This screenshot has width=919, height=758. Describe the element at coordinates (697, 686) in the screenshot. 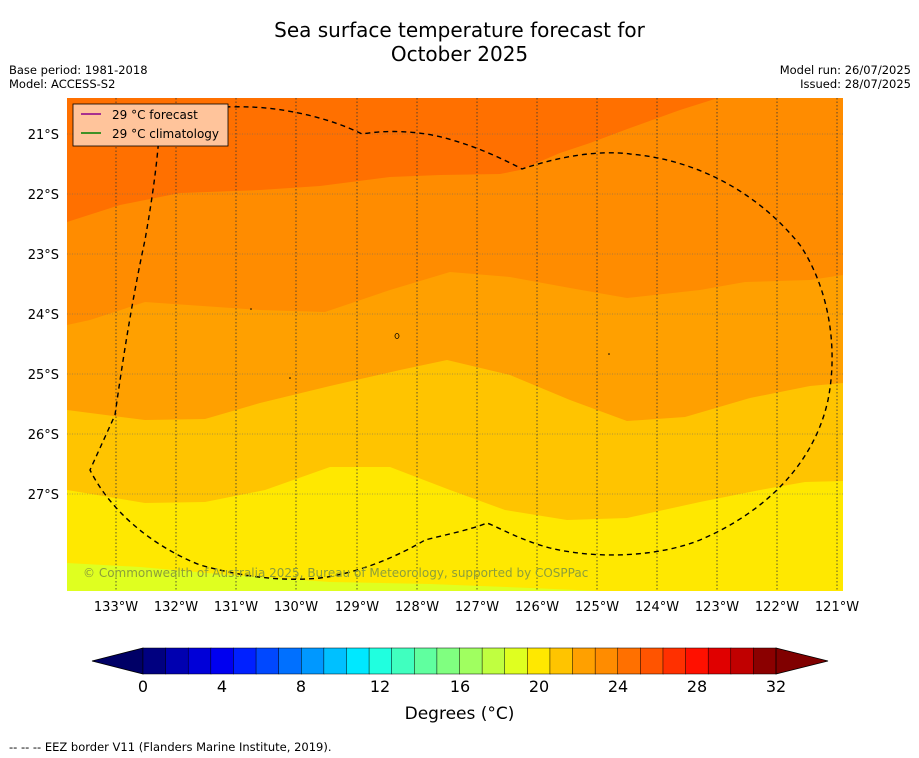

I see `colorbar-tick: 28` at that location.